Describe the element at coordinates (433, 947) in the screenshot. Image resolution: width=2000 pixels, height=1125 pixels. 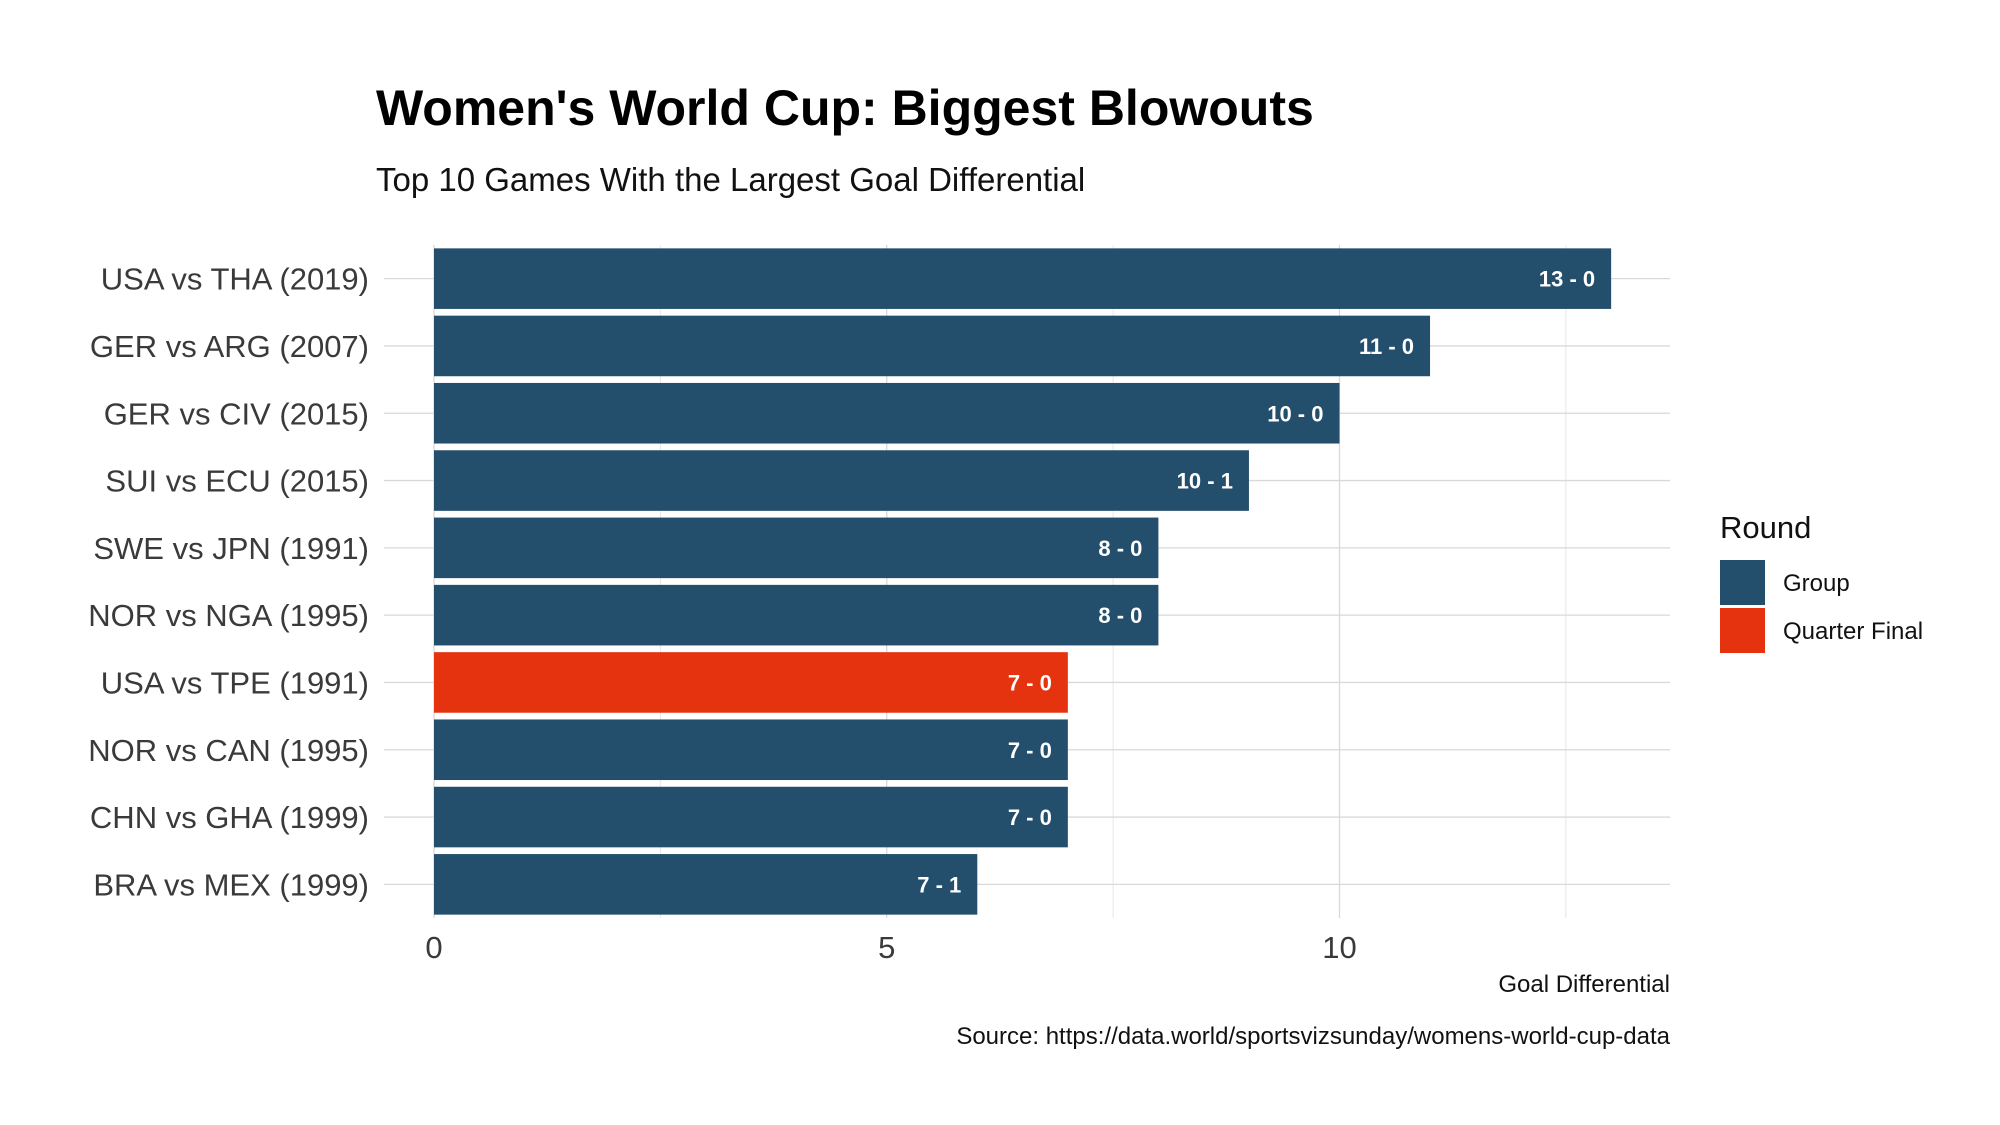
I see `x-tick-label: 0` at that location.